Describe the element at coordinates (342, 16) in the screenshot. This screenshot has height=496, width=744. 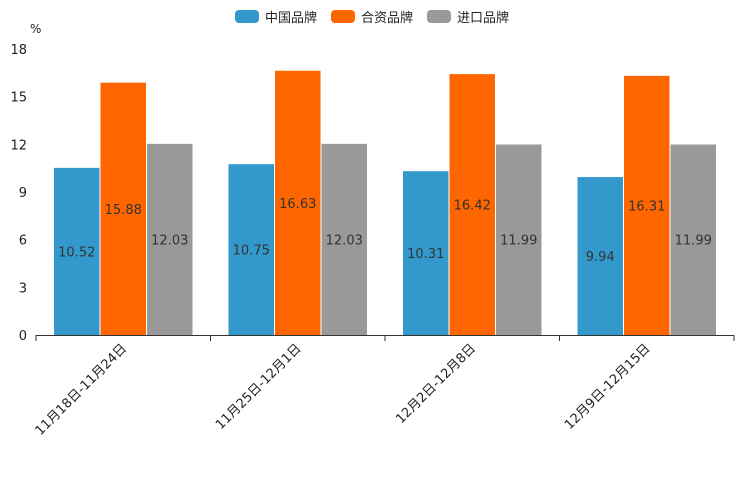
I see `legend-swatch-joint-venture-brand` at that location.